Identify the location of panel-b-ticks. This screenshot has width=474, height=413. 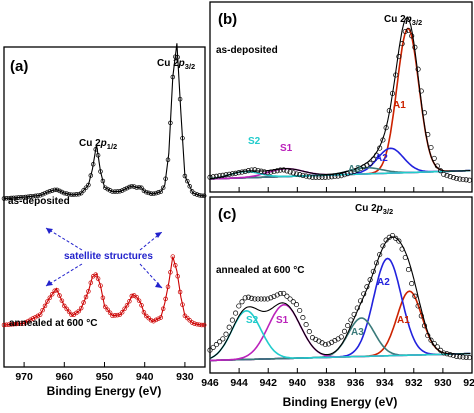
(341, 189).